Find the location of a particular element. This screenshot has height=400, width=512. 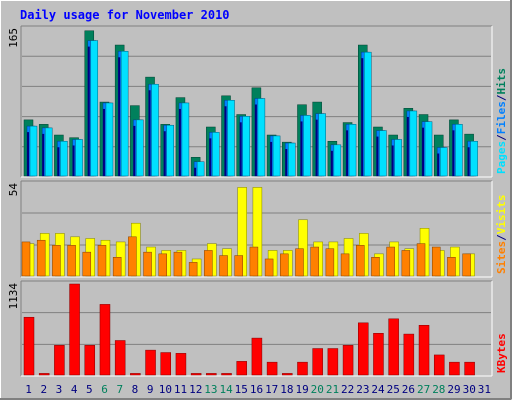

x-tick-label: 7 is located at coordinates (119, 389).